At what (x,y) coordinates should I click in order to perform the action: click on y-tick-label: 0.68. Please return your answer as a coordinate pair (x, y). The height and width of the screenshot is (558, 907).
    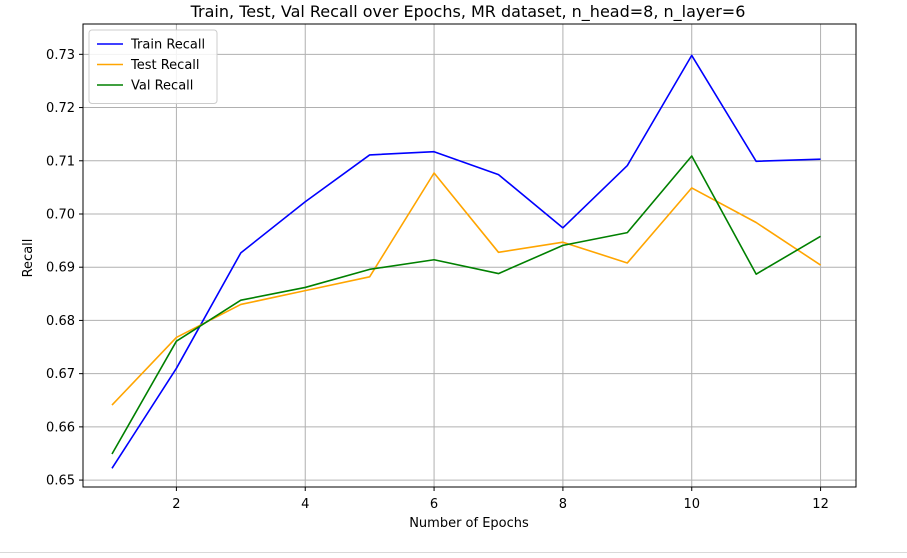
    Looking at the image, I should click on (60, 321).